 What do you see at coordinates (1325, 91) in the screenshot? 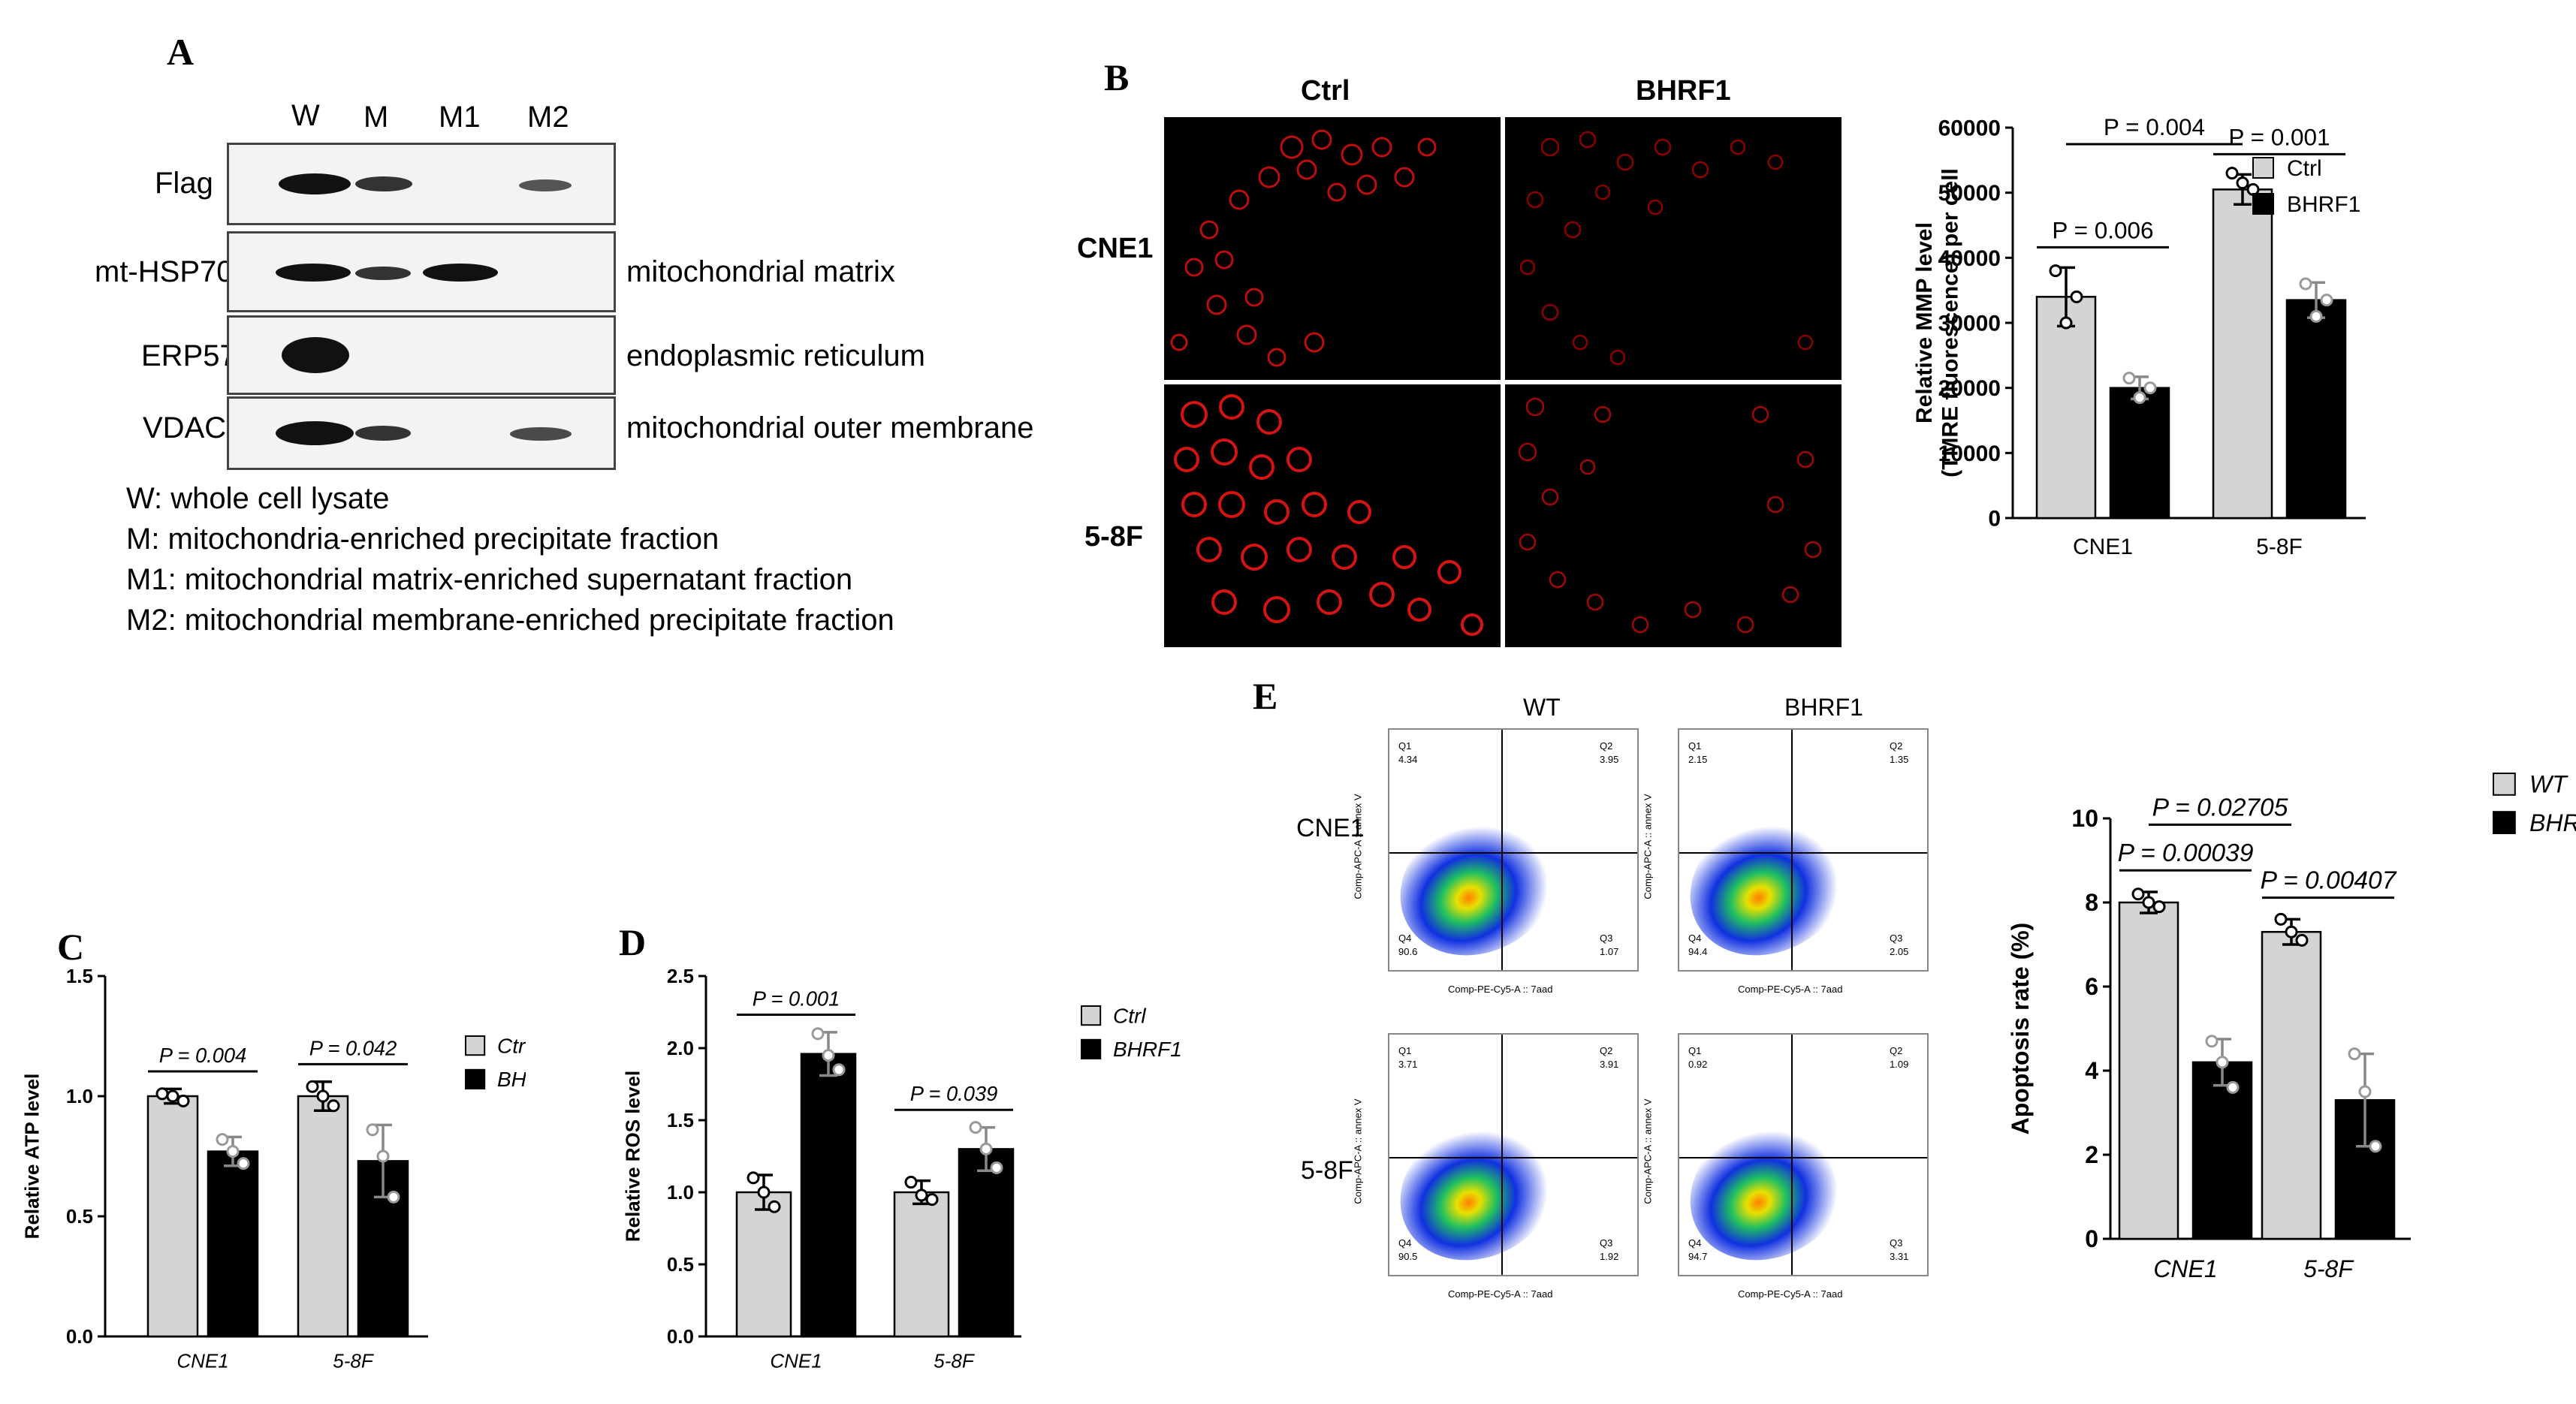
I see `image-col-label-ctrl: Ctrl` at bounding box center [1325, 91].